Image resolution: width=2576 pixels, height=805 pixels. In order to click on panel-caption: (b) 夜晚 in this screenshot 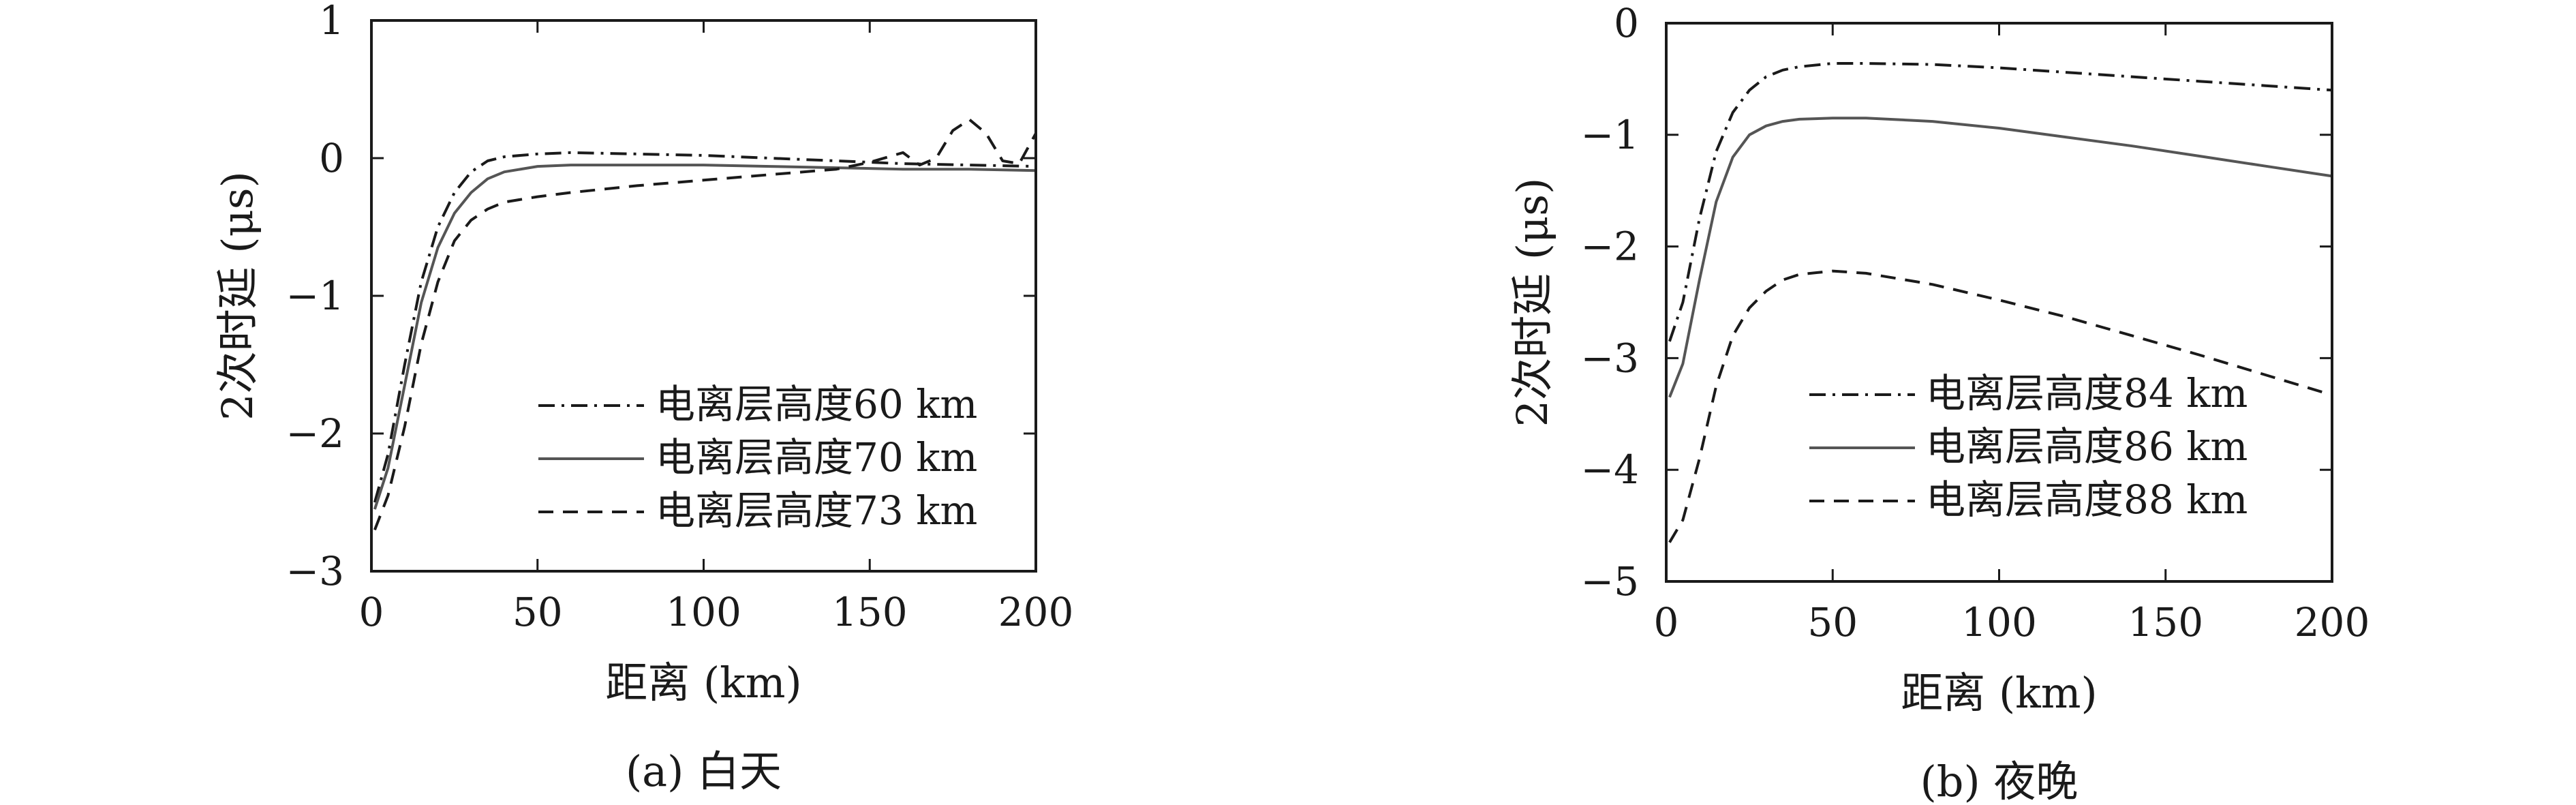, I will do `click(1999, 781)`.